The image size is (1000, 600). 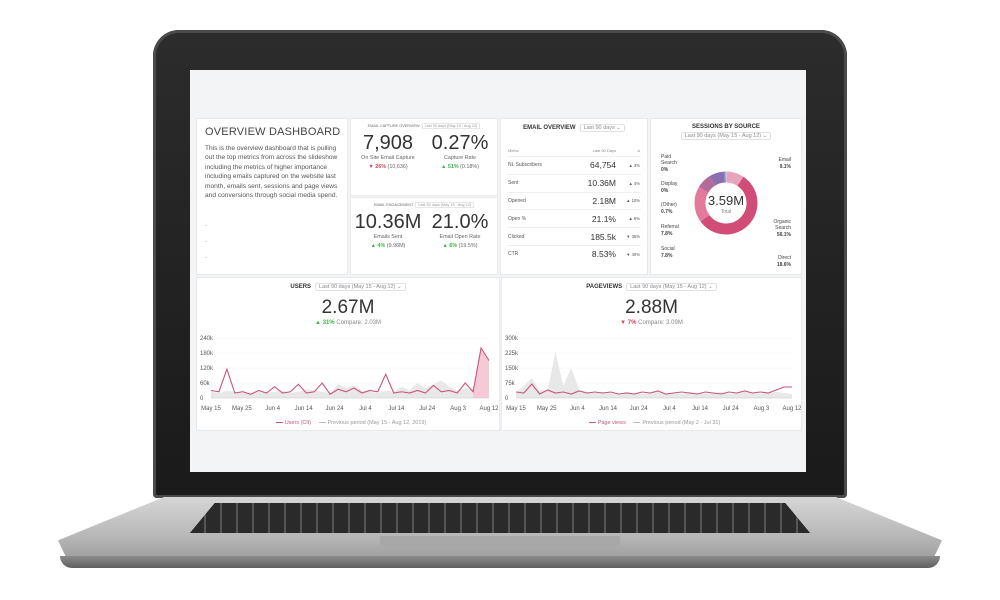 I want to click on metric-value: 21.1%, so click(x=591, y=218).